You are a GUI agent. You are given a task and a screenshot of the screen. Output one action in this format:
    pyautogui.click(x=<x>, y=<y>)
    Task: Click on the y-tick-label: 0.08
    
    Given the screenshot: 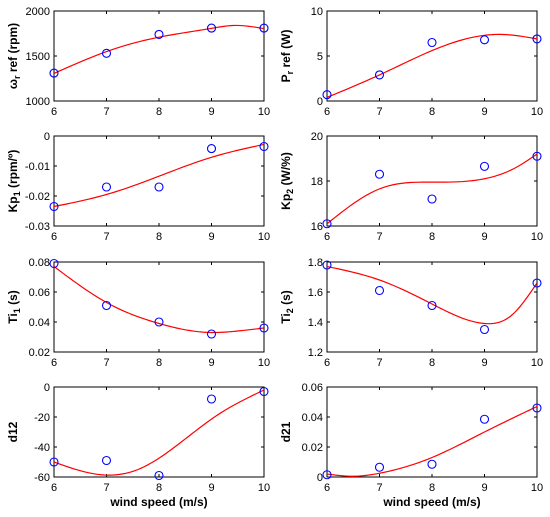 What is the action you would take?
    pyautogui.click(x=39, y=263)
    